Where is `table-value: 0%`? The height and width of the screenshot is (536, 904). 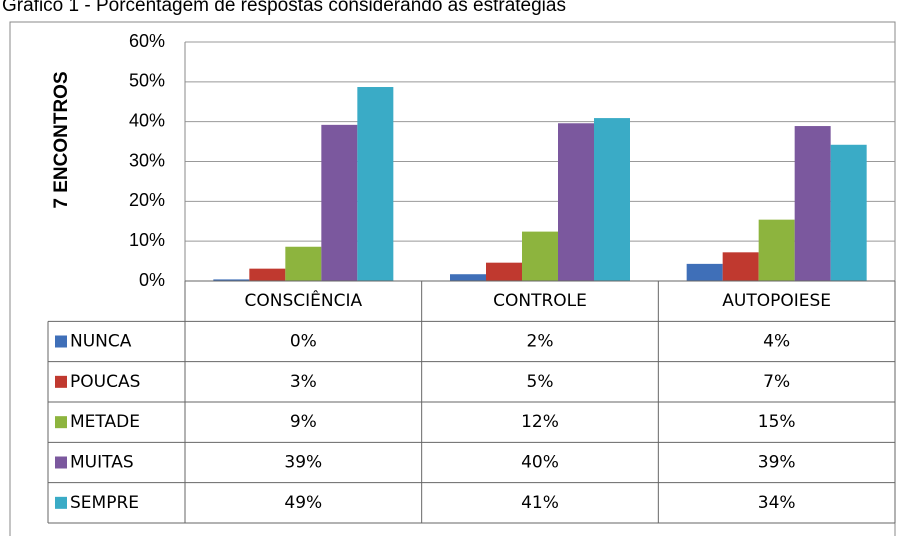 table-value: 0% is located at coordinates (303, 342).